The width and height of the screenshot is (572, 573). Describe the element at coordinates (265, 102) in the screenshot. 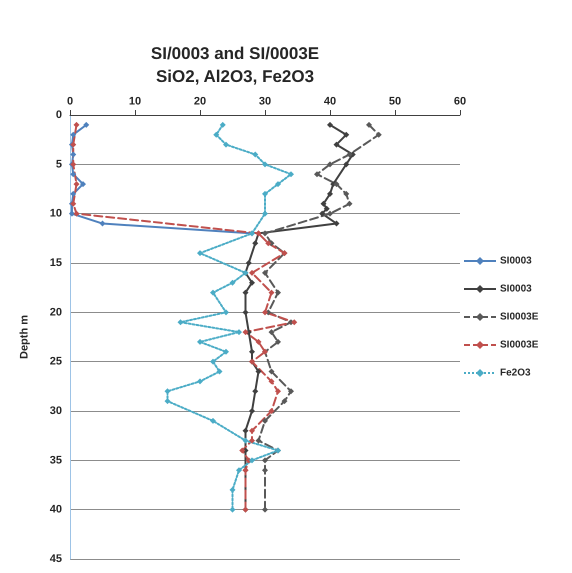

I see `x-tick-label: 30` at that location.